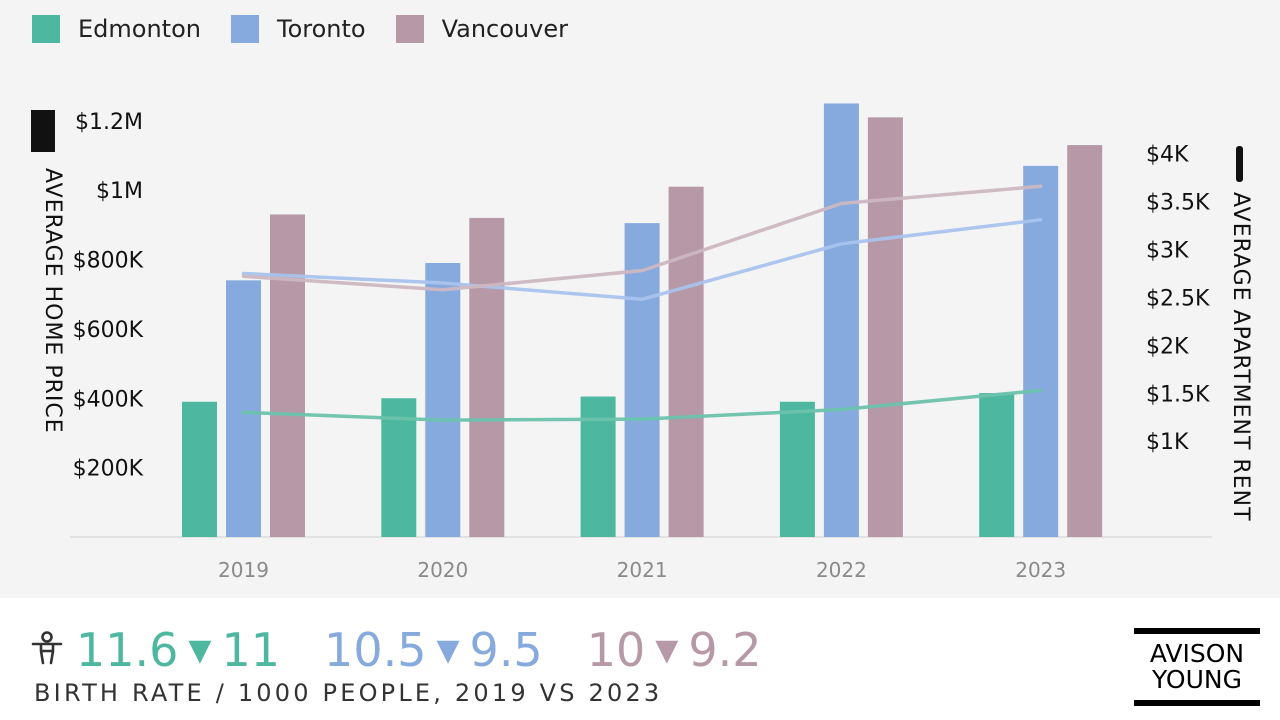 This screenshot has width=1280, height=720. I want to click on y-tick-label: $200K, so click(108, 469).